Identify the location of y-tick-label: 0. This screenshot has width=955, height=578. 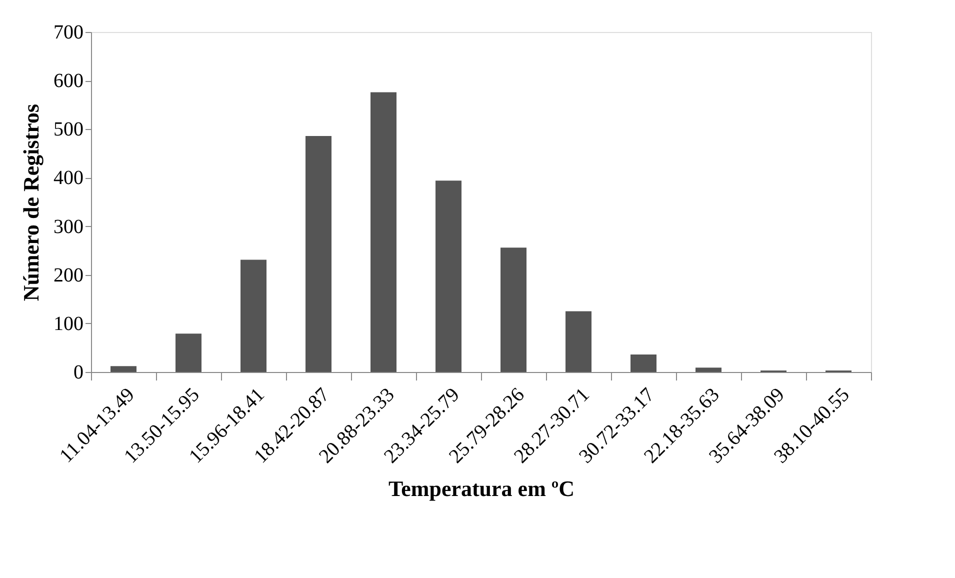
(79, 373).